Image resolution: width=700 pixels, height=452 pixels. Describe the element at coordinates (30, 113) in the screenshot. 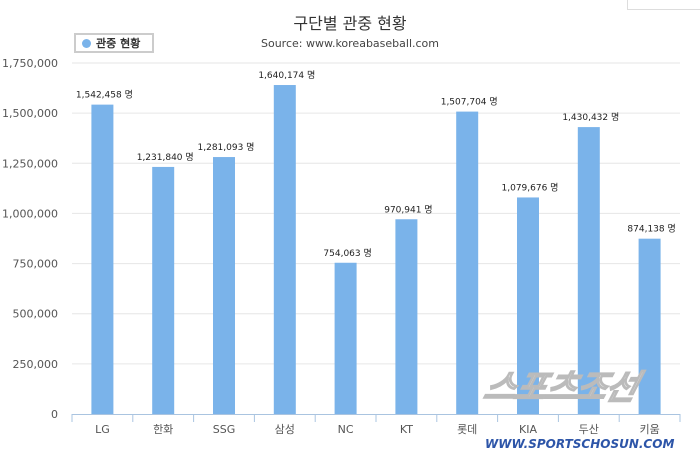

I see `y-tick-label: 1,500,000` at that location.